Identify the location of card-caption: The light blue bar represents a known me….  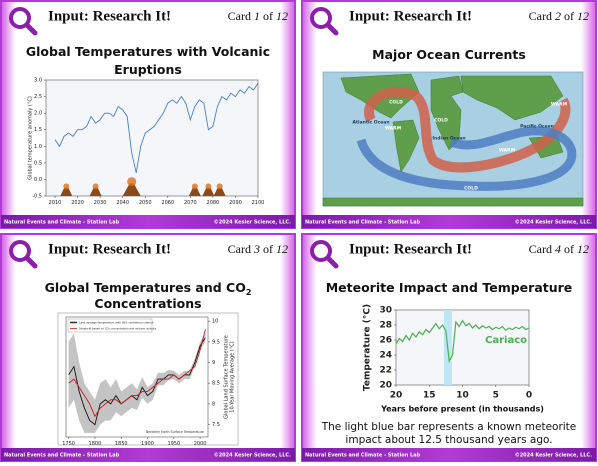
(449, 427).